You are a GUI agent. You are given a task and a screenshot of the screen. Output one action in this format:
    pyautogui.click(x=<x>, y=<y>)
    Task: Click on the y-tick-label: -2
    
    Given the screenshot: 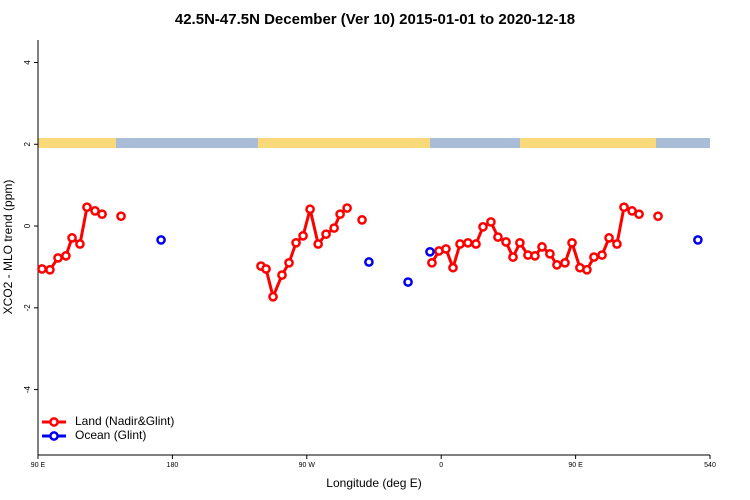 What is the action you would take?
    pyautogui.click(x=27, y=308)
    